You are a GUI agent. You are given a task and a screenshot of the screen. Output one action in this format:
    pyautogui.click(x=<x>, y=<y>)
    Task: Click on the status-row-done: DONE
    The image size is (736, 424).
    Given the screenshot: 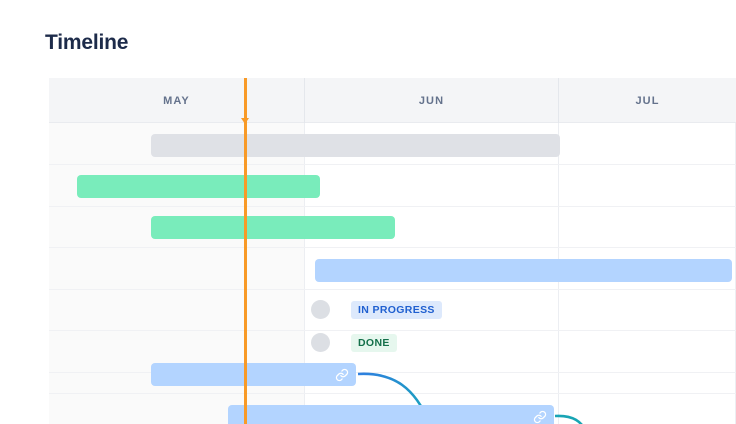 What is the action you would take?
    pyautogui.click(x=354, y=342)
    